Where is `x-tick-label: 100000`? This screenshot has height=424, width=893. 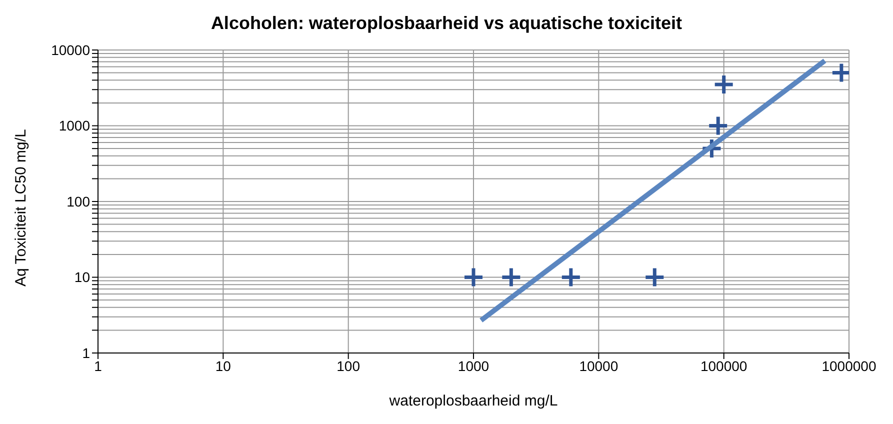 x-tick-label: 100000 is located at coordinates (724, 366).